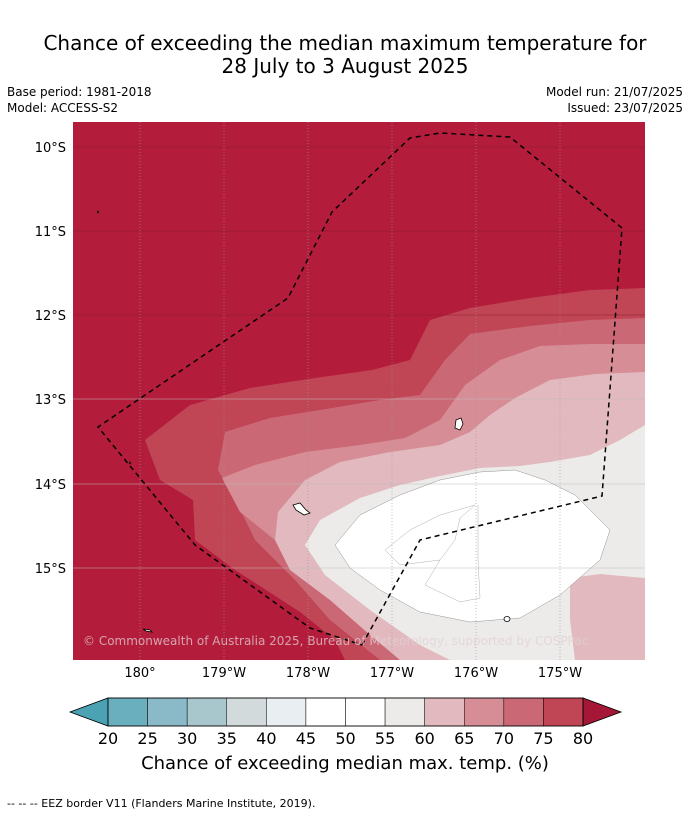 This screenshot has height=816, width=690. I want to click on longitude-labels: 180° 179°W 178°W 177°W 176°W 175°W, so click(353, 673).